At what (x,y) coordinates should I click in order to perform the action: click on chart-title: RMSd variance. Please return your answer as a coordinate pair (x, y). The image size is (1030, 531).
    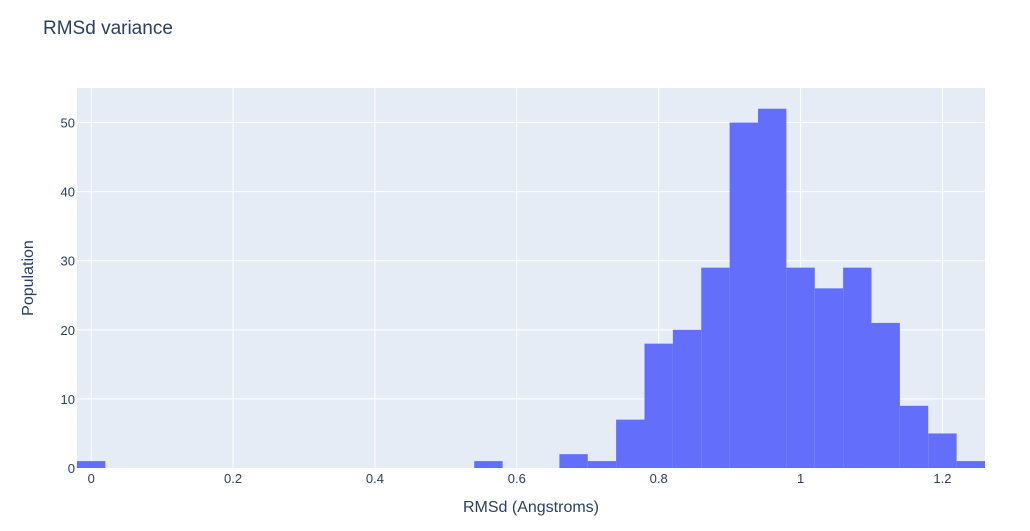
    Looking at the image, I should click on (108, 28).